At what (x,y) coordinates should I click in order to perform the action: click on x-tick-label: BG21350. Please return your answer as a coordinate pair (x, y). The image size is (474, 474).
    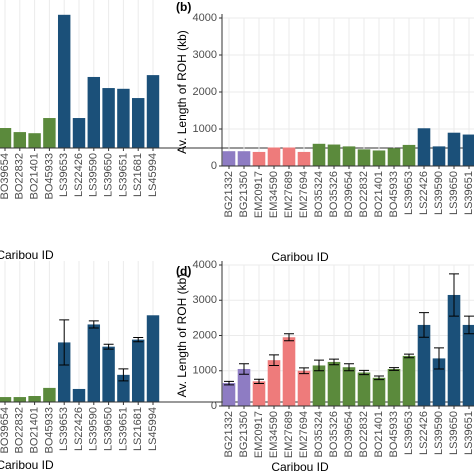
    Looking at the image, I should click on (244, 194).